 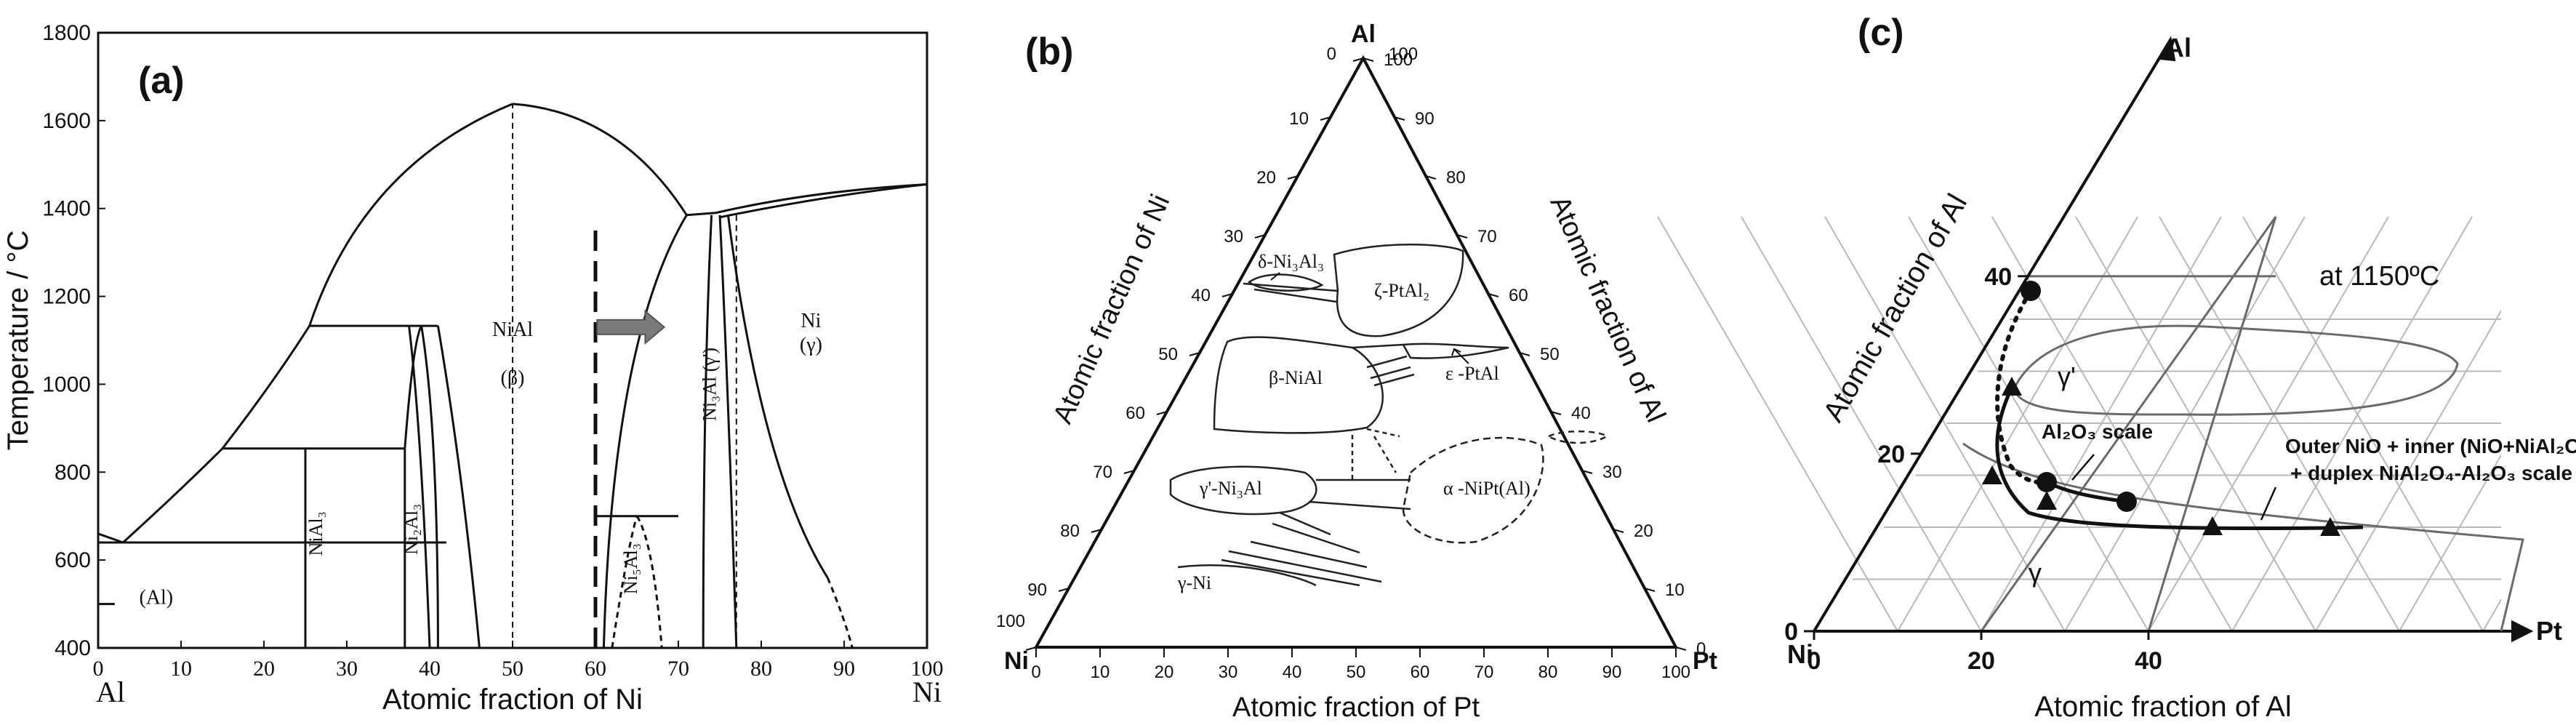 I want to click on panel-b-left-tick-label: 80, so click(x=1070, y=531).